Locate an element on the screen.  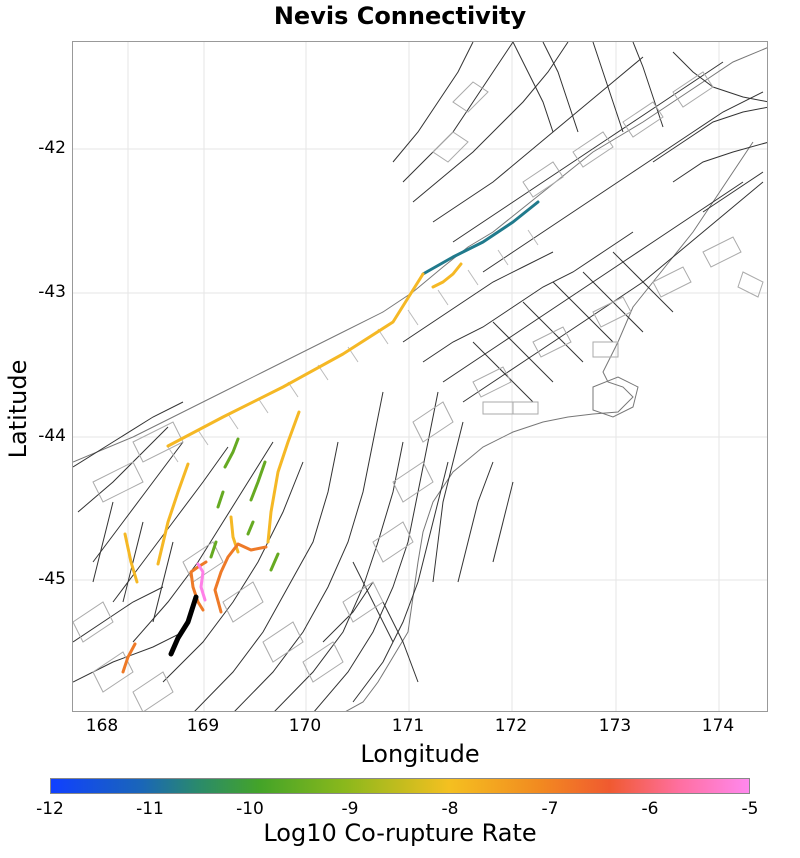
colorbar is located at coordinates (400, 786).